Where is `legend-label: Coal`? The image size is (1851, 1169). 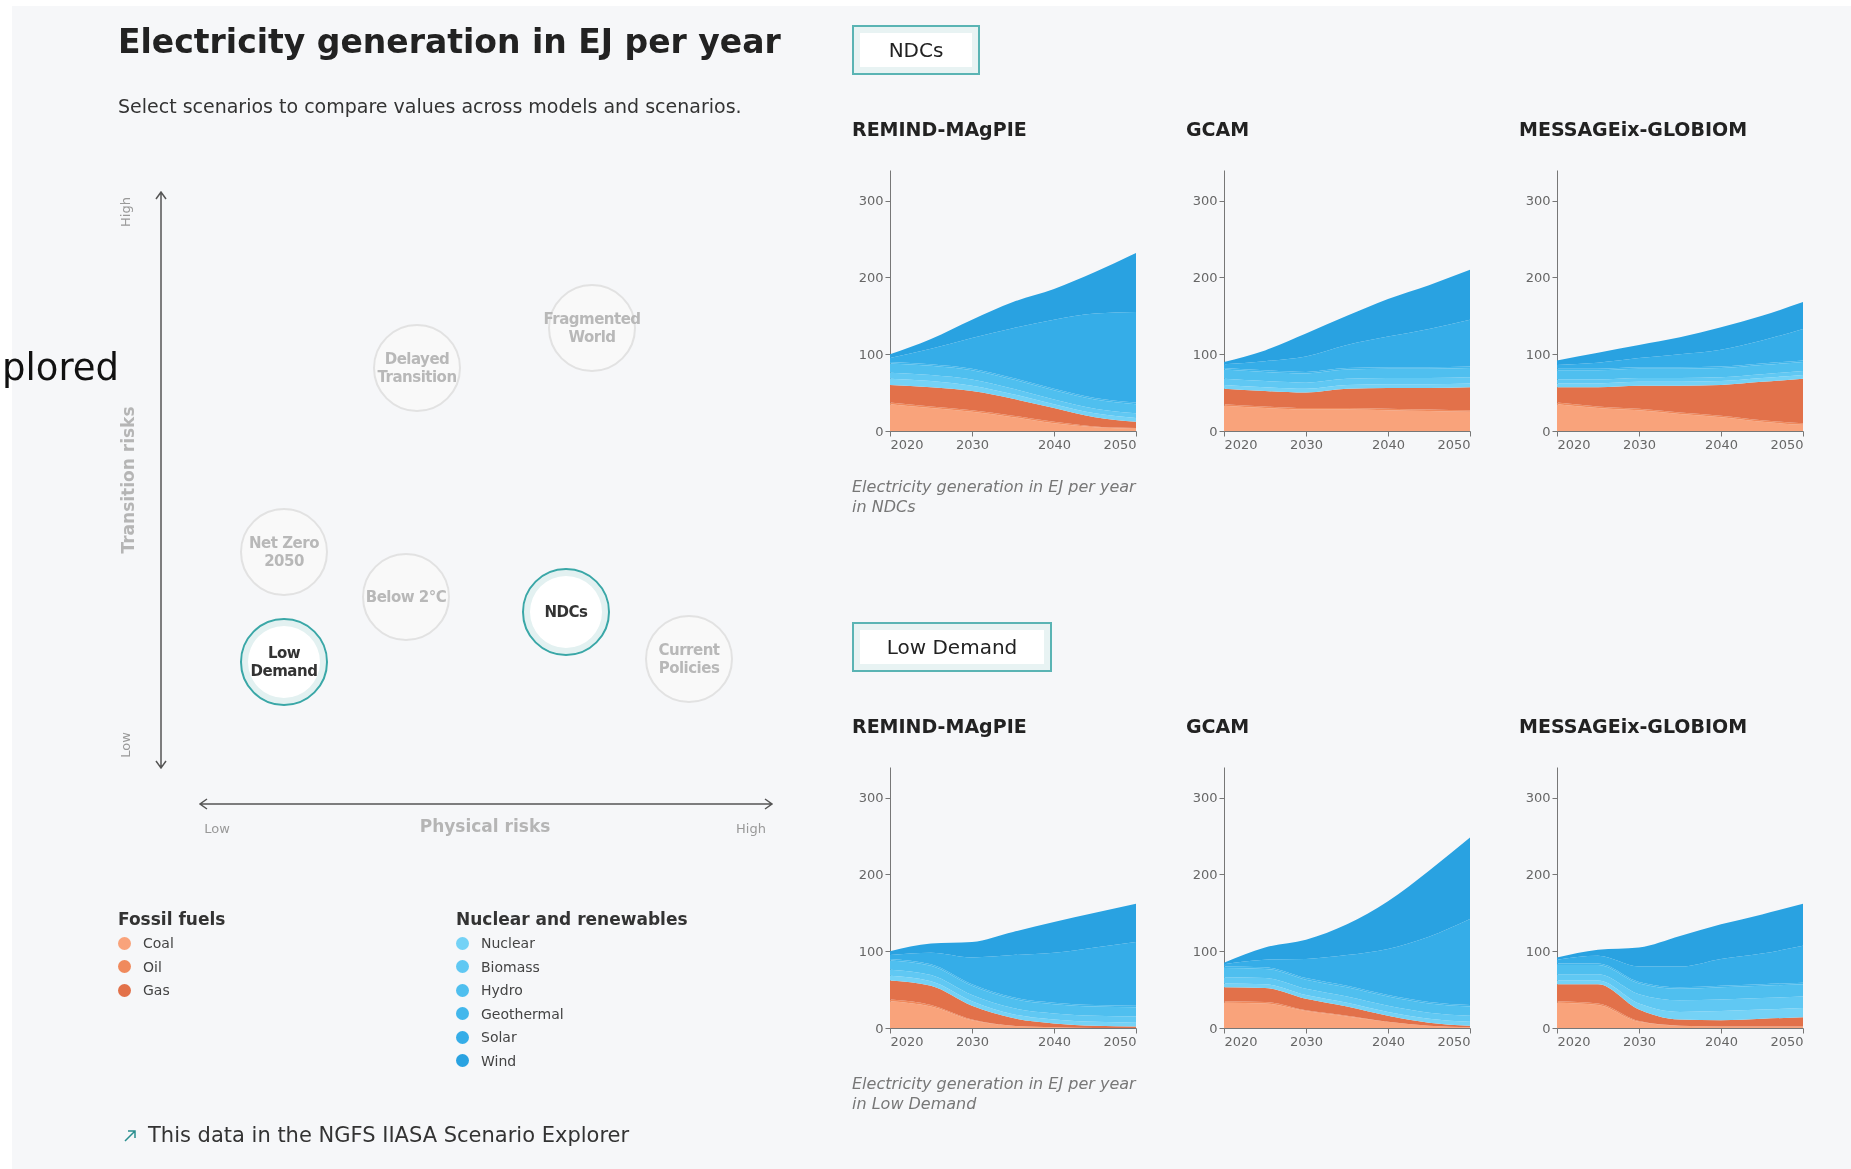 legend-label: Coal is located at coordinates (158, 943).